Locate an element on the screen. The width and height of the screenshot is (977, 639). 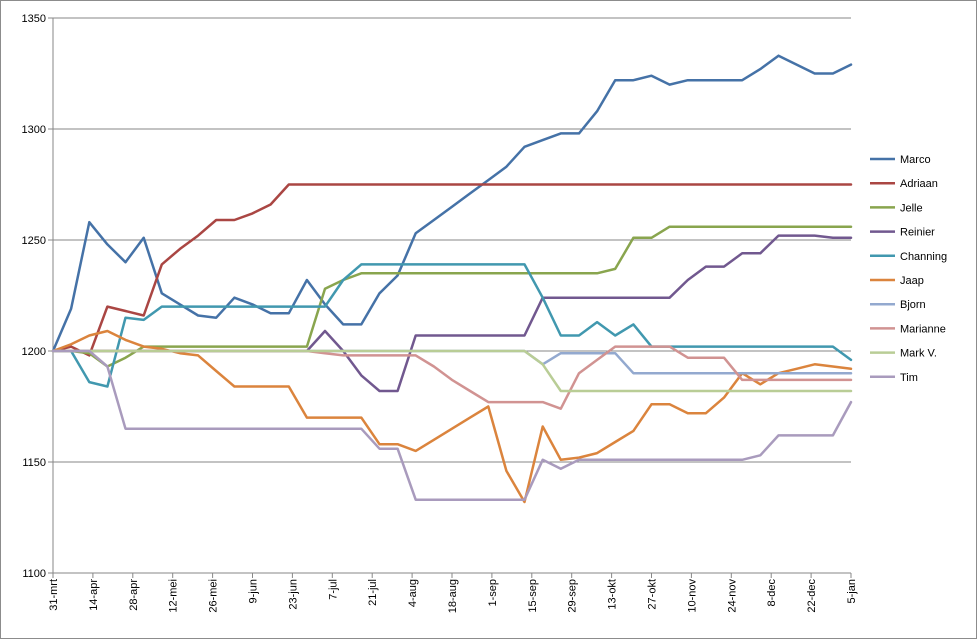
x-tick-label: 12-mei is located at coordinates (174, 596).